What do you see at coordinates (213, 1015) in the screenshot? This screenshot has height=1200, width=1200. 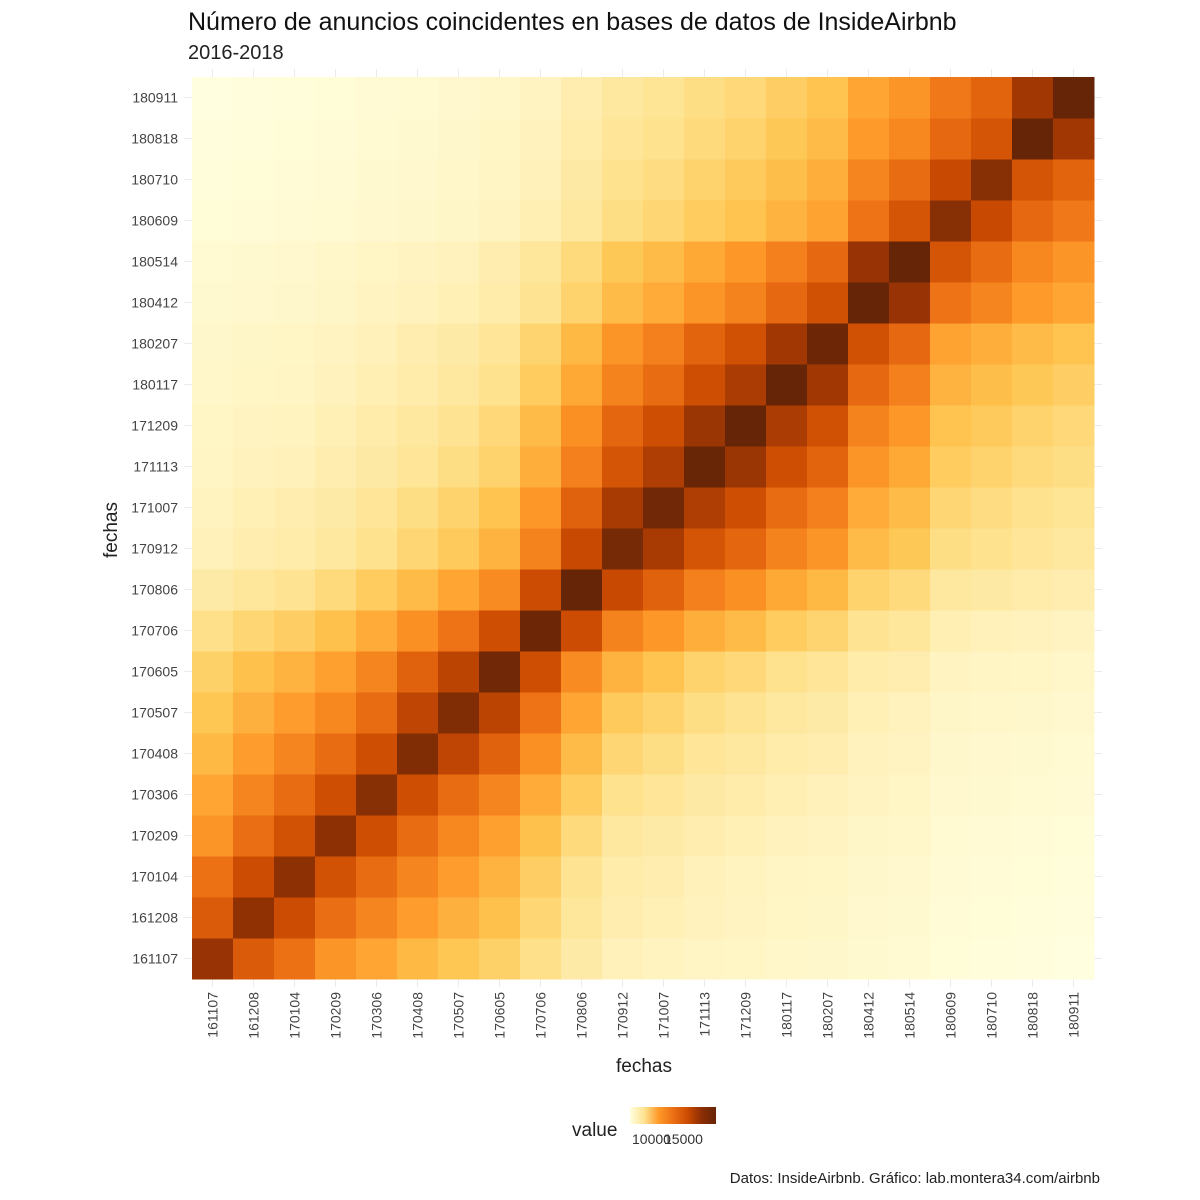 I see `x-tick-label: 161107` at bounding box center [213, 1015].